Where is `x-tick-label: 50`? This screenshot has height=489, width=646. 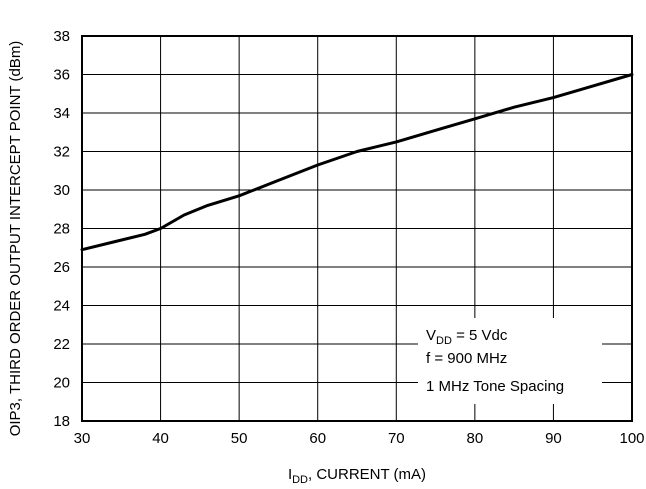
x-tick-label: 50 is located at coordinates (239, 438).